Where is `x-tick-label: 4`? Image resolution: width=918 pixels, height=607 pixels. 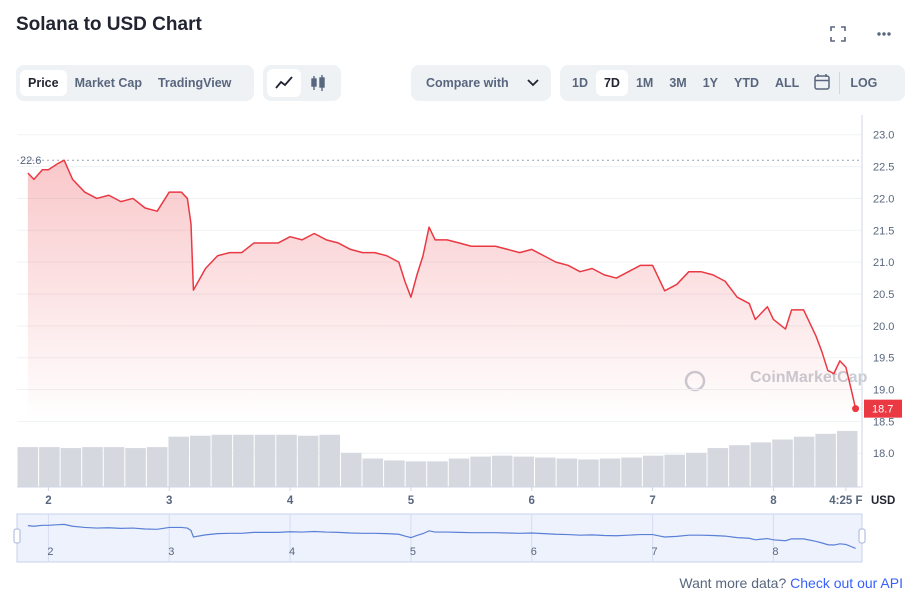 x-tick-label: 4 is located at coordinates (290, 501).